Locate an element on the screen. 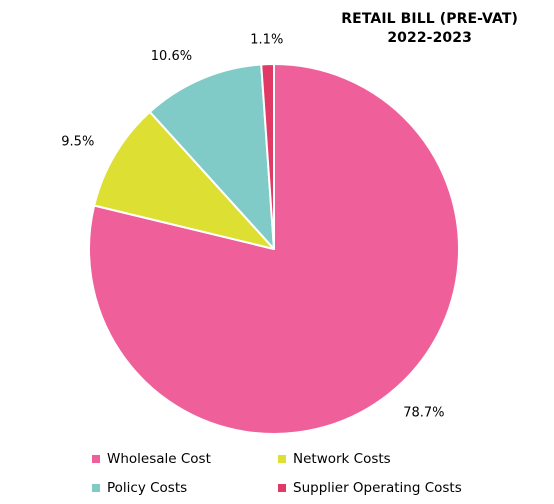 This screenshot has height=504, width=554. legend-swatch-supplier-operating-costs is located at coordinates (282, 487).